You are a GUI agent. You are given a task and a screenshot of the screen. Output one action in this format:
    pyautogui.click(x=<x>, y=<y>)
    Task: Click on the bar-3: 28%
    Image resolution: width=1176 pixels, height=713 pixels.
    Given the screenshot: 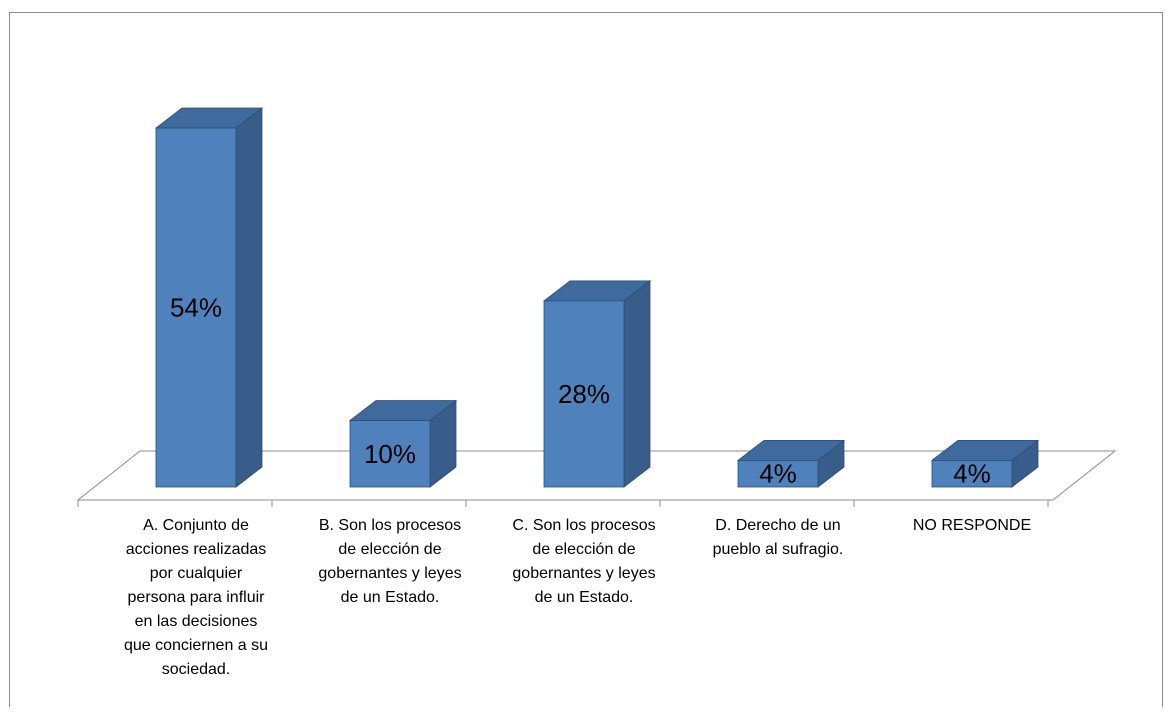 What is the action you would take?
    pyautogui.click(x=597, y=384)
    